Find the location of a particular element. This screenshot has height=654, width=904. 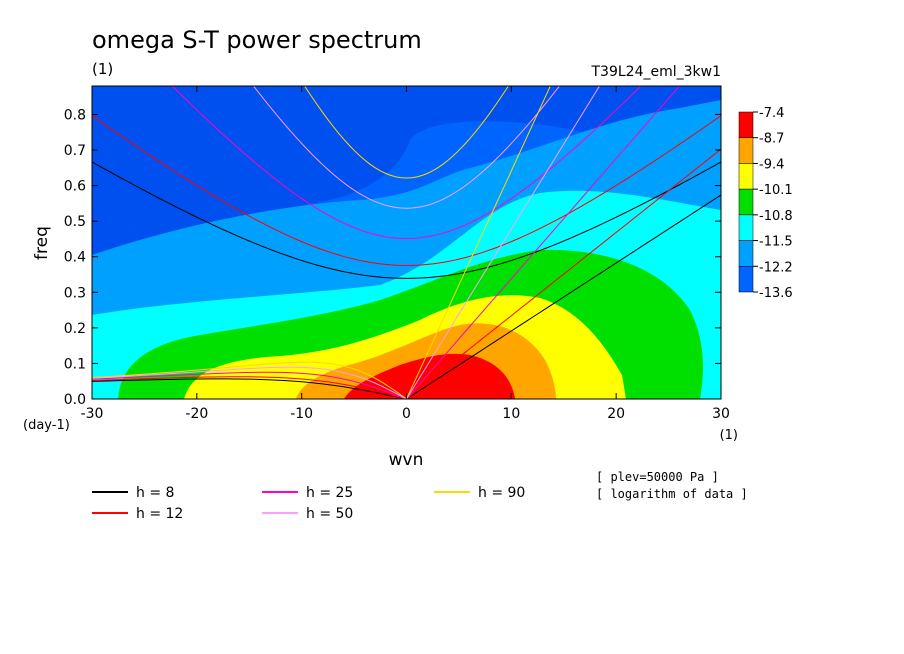

colorbar-label: -12.2 is located at coordinates (776, 267).